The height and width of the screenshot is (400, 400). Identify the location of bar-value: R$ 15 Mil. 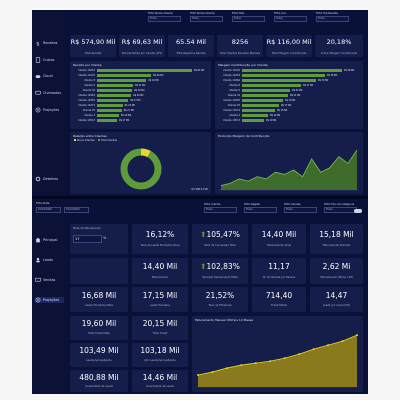
(282, 110).